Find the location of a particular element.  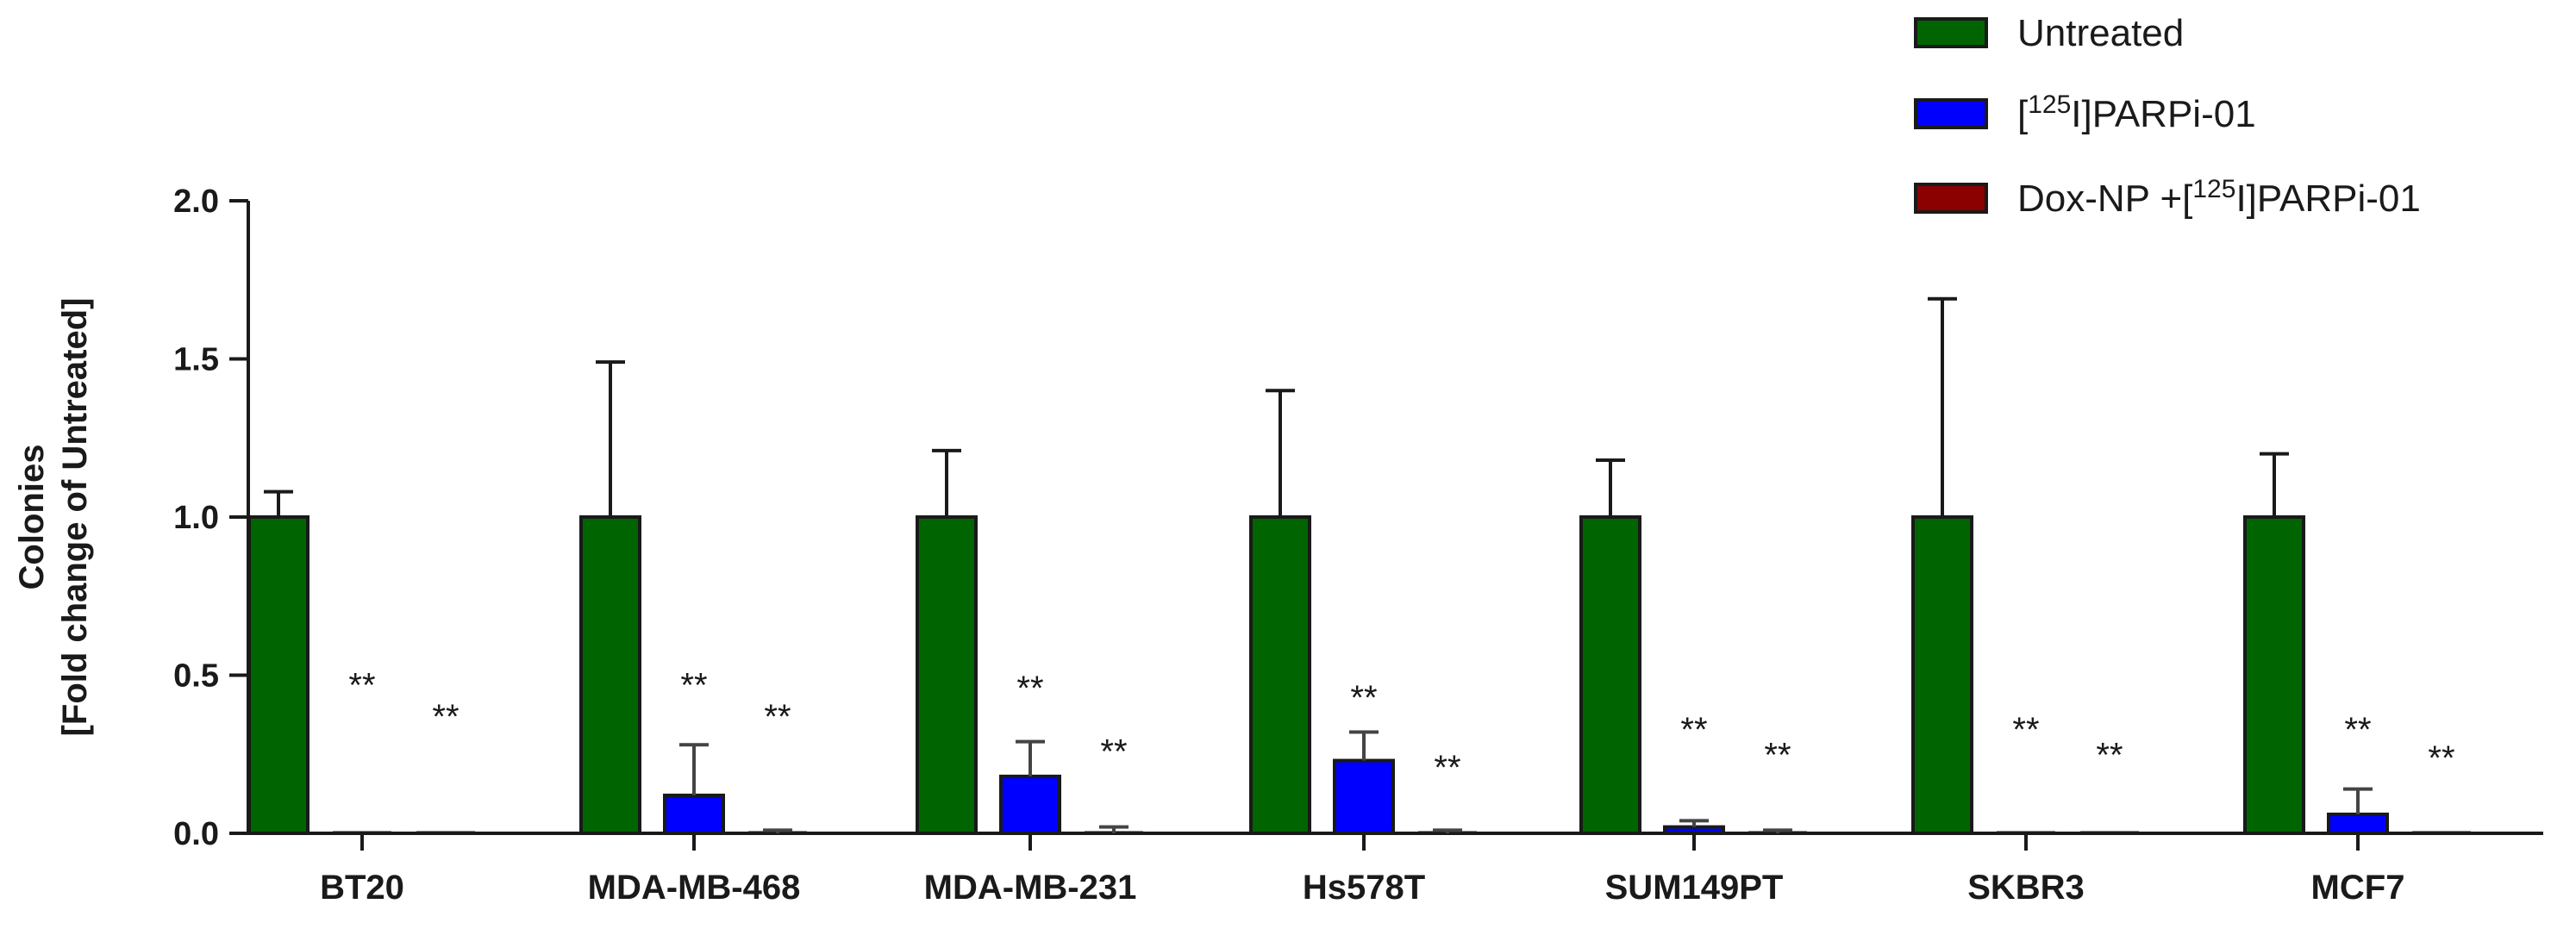

y-tick-label: 2.0 is located at coordinates (196, 202).